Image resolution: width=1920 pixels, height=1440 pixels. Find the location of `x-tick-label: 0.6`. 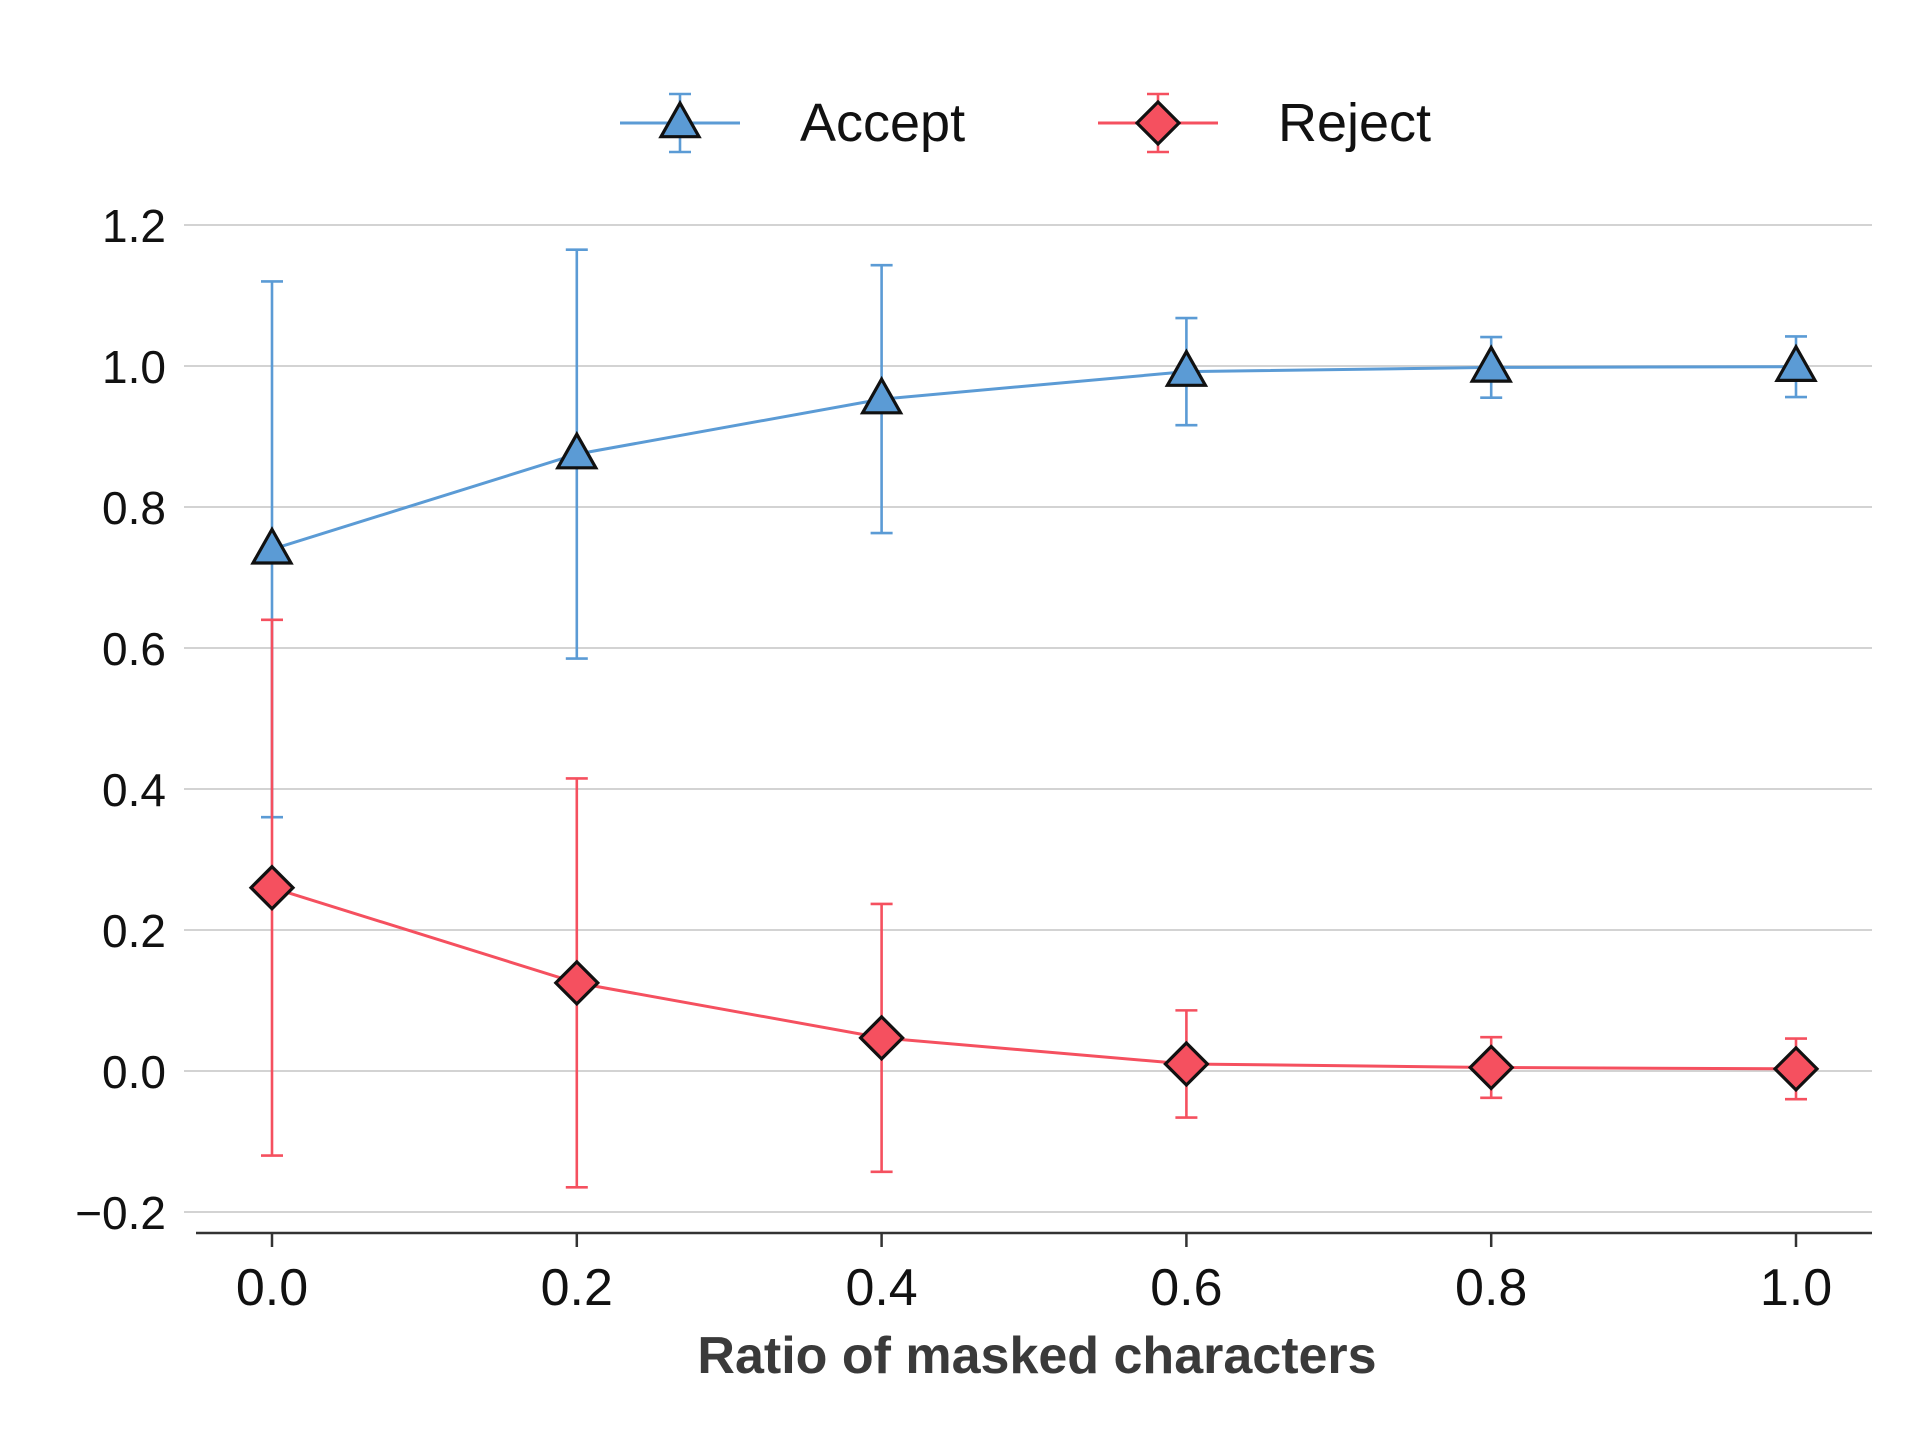

x-tick-label: 0.6 is located at coordinates (1186, 1288).